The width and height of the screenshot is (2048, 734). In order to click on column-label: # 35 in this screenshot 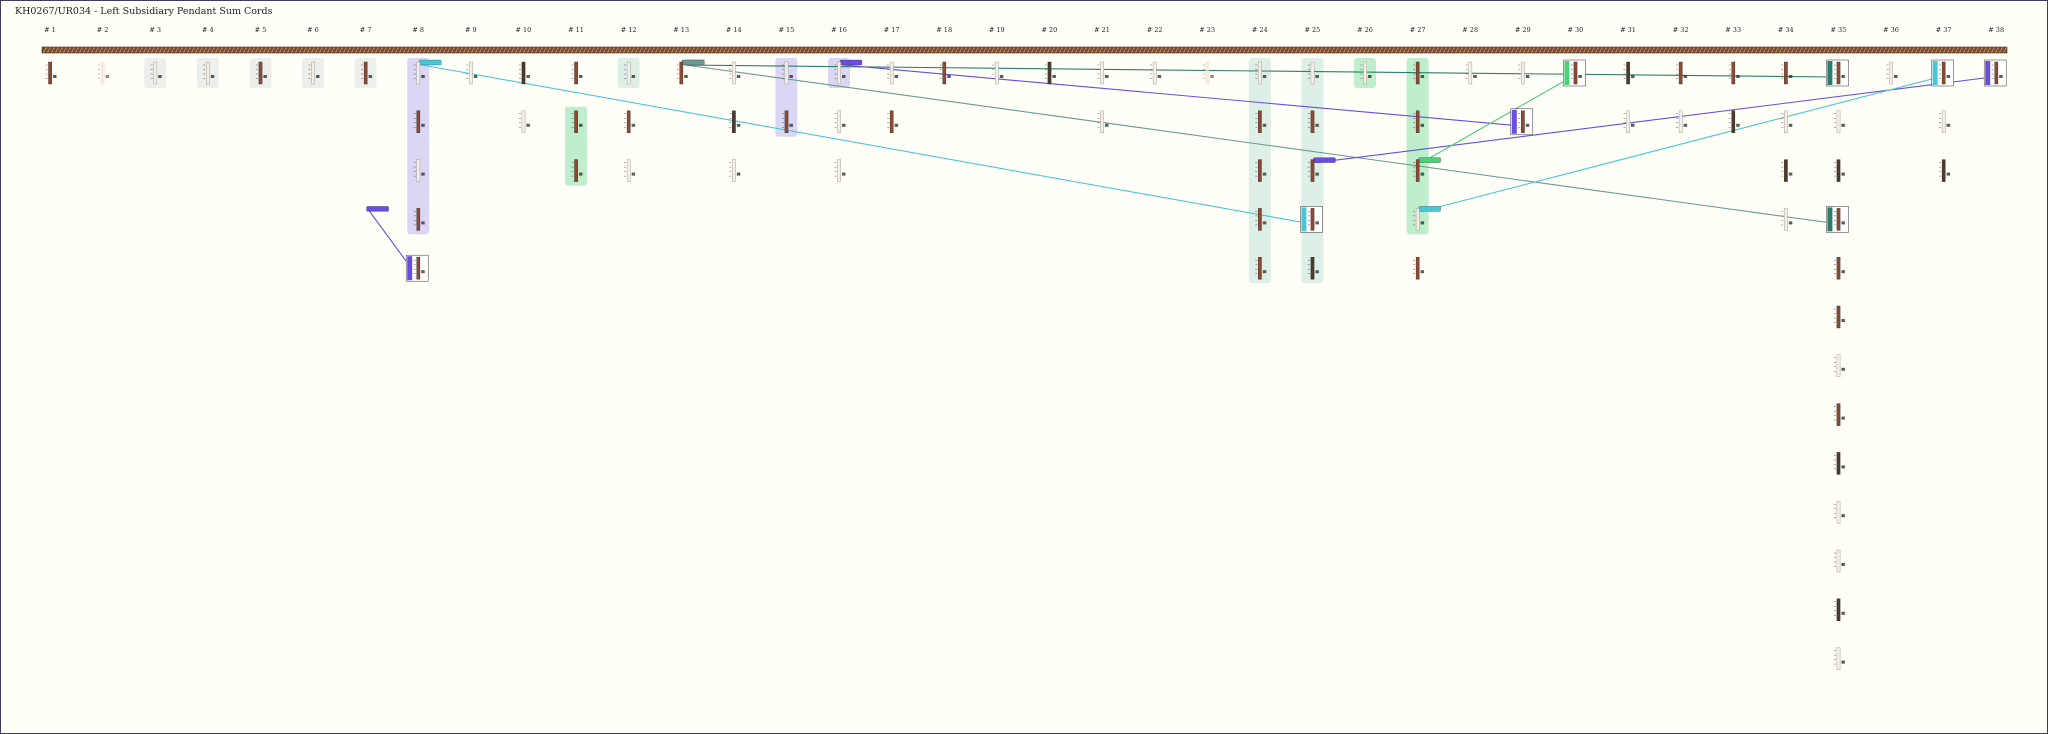, I will do `click(1839, 30)`.